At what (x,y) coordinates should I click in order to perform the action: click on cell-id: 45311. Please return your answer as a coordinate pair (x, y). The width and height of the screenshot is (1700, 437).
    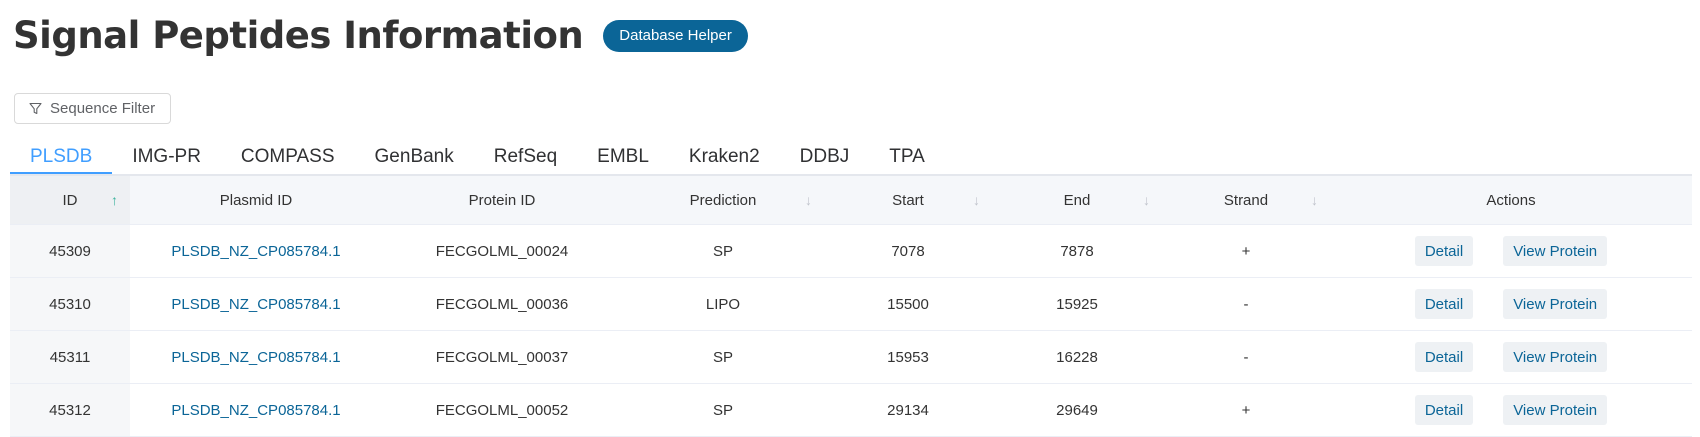
    Looking at the image, I should click on (70, 357).